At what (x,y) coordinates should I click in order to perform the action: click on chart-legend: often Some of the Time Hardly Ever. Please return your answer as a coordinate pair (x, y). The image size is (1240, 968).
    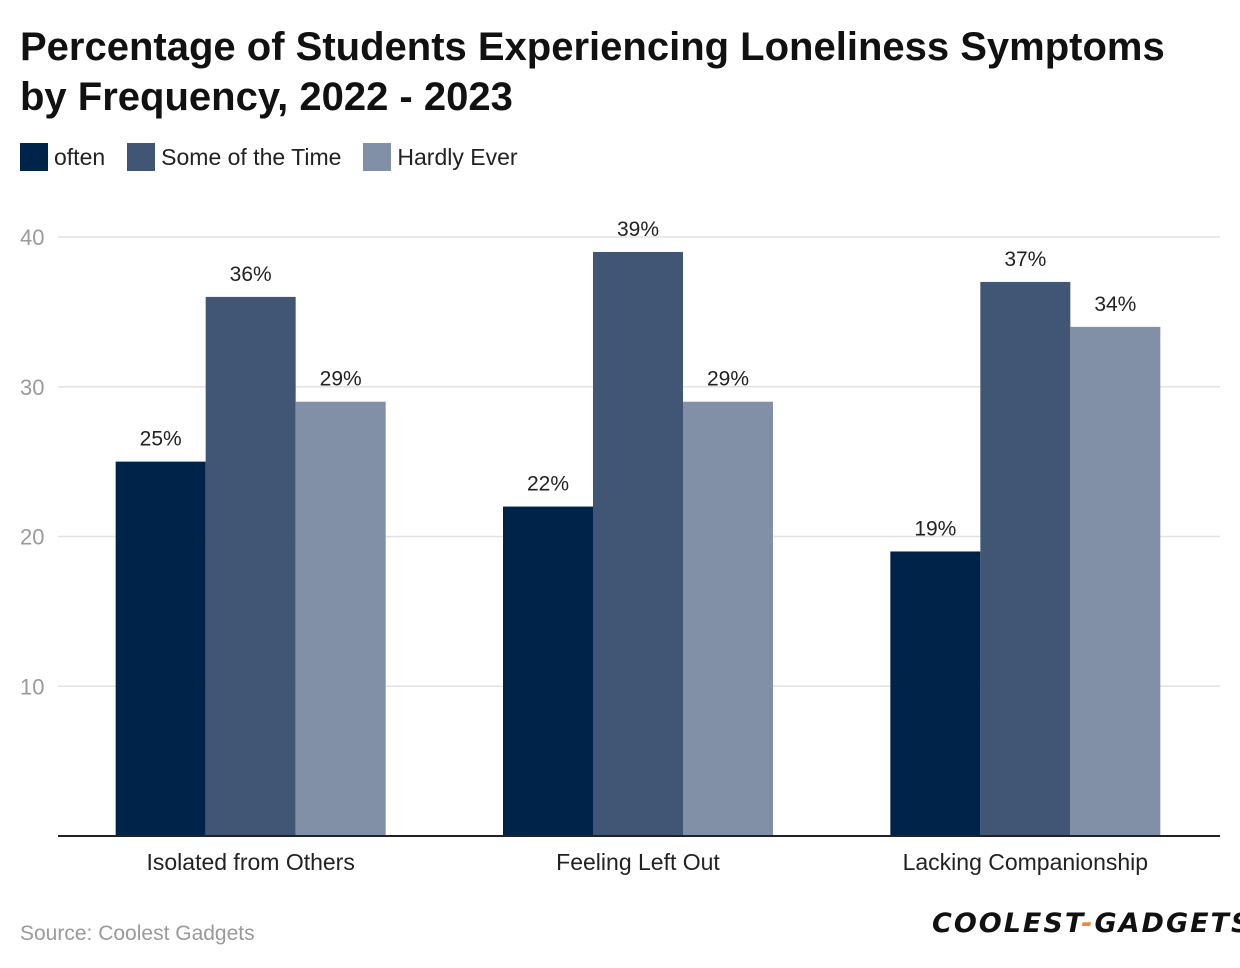
    Looking at the image, I should click on (280, 157).